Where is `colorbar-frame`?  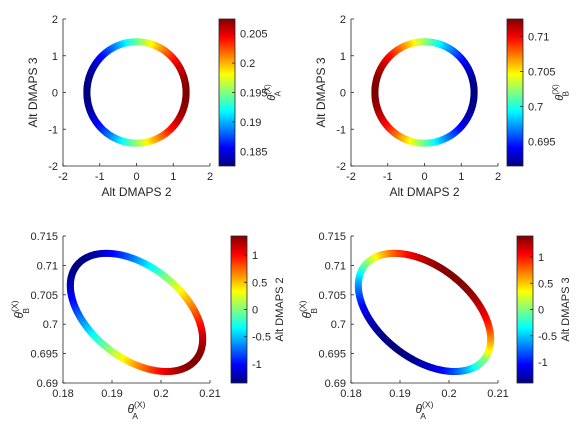 colorbar-frame is located at coordinates (515, 92).